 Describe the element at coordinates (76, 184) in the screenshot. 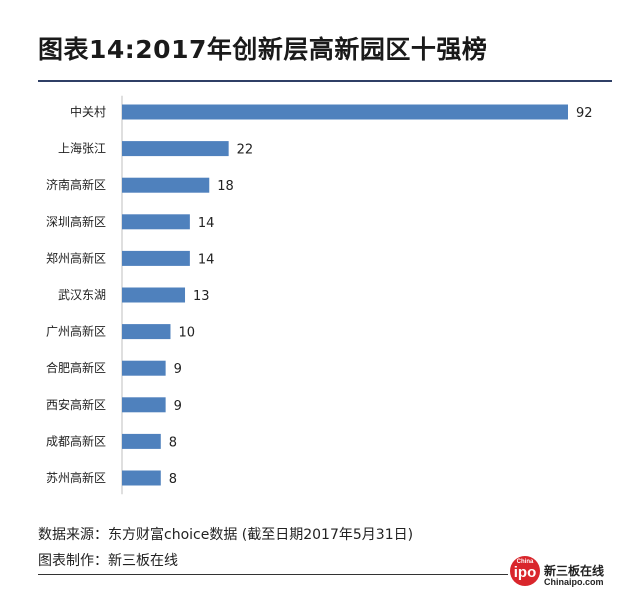

I see `category-label: 济南高新区` at that location.